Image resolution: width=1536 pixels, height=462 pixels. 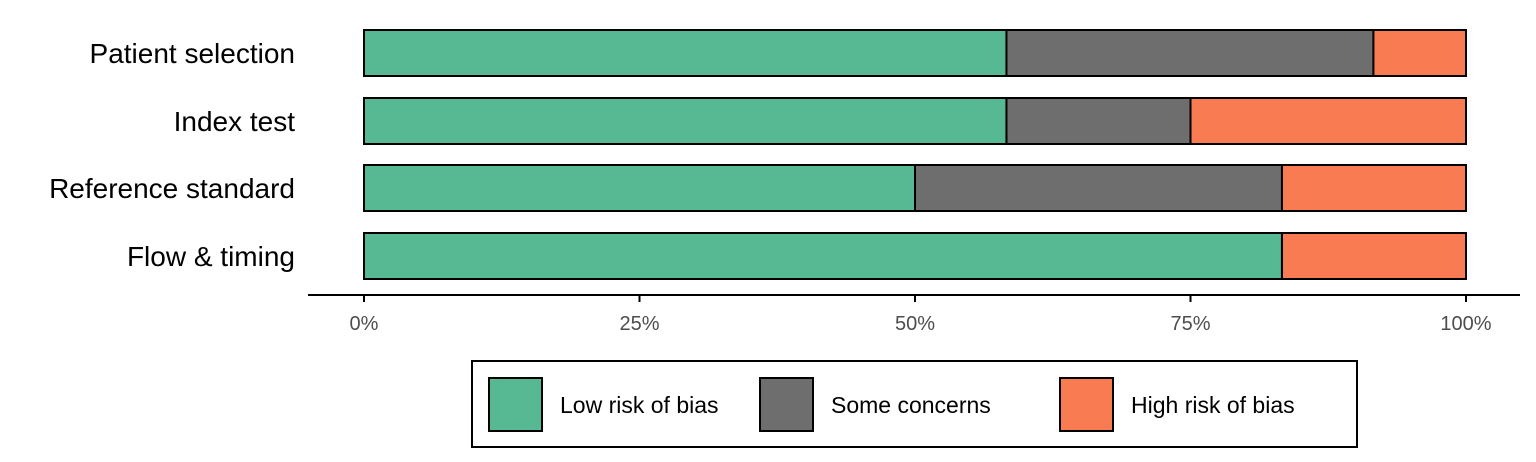 What do you see at coordinates (235, 121) in the screenshot?
I see `category-label: Index test` at bounding box center [235, 121].